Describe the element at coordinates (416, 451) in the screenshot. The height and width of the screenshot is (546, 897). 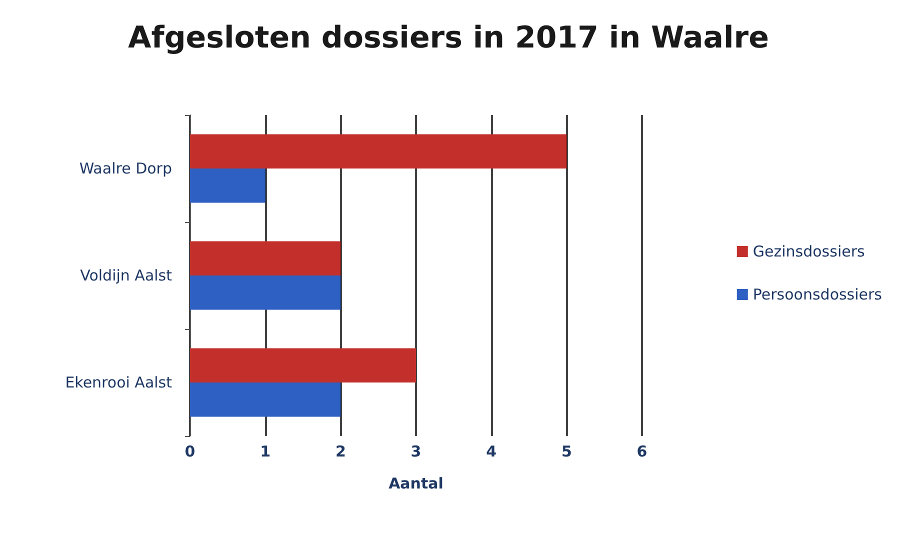
I see `x-tick-label: 3` at that location.